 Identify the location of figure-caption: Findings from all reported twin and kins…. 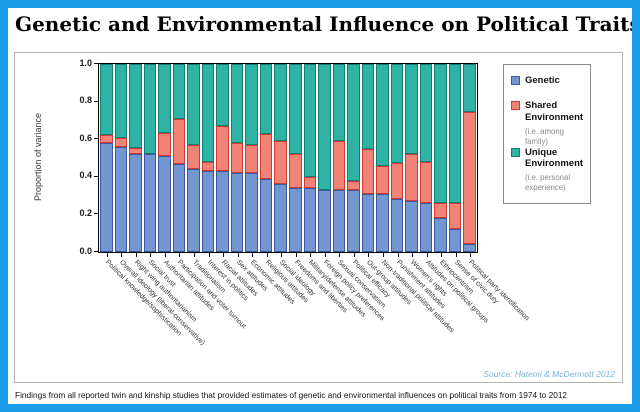
(291, 395).